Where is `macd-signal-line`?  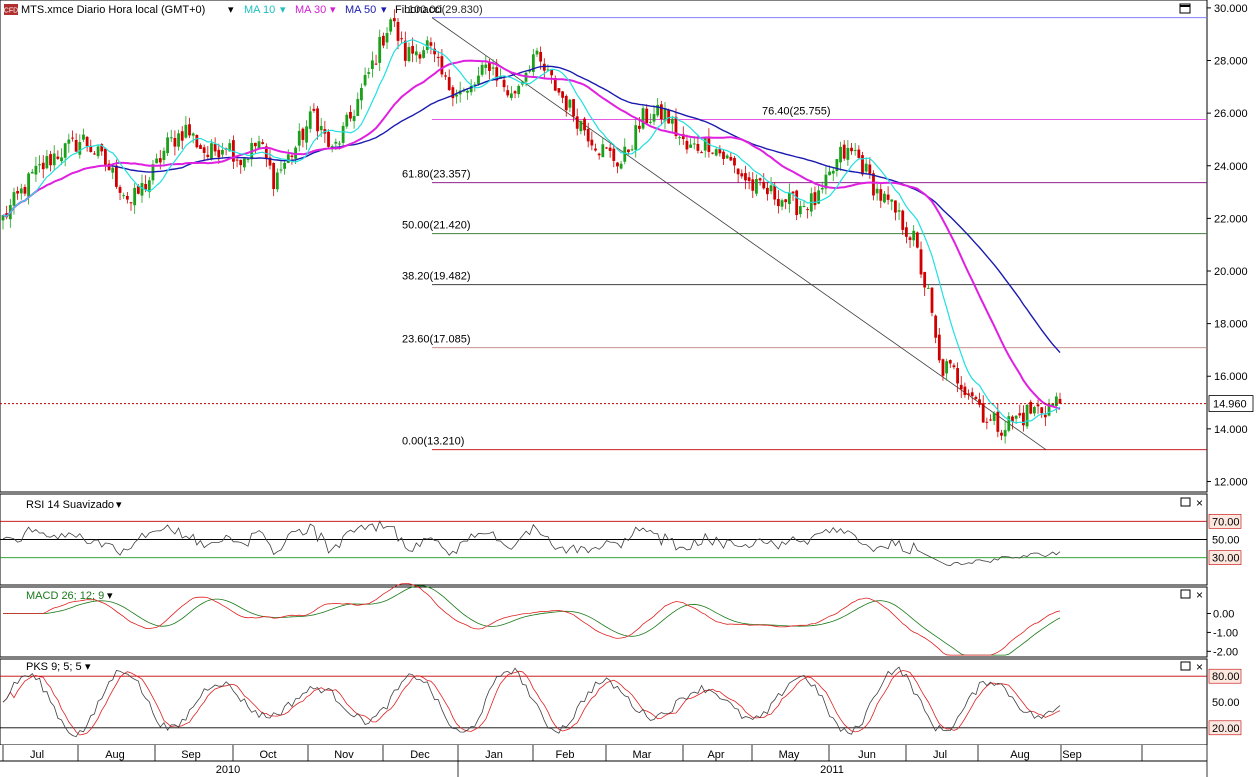
macd-signal-line is located at coordinates (532, 620).